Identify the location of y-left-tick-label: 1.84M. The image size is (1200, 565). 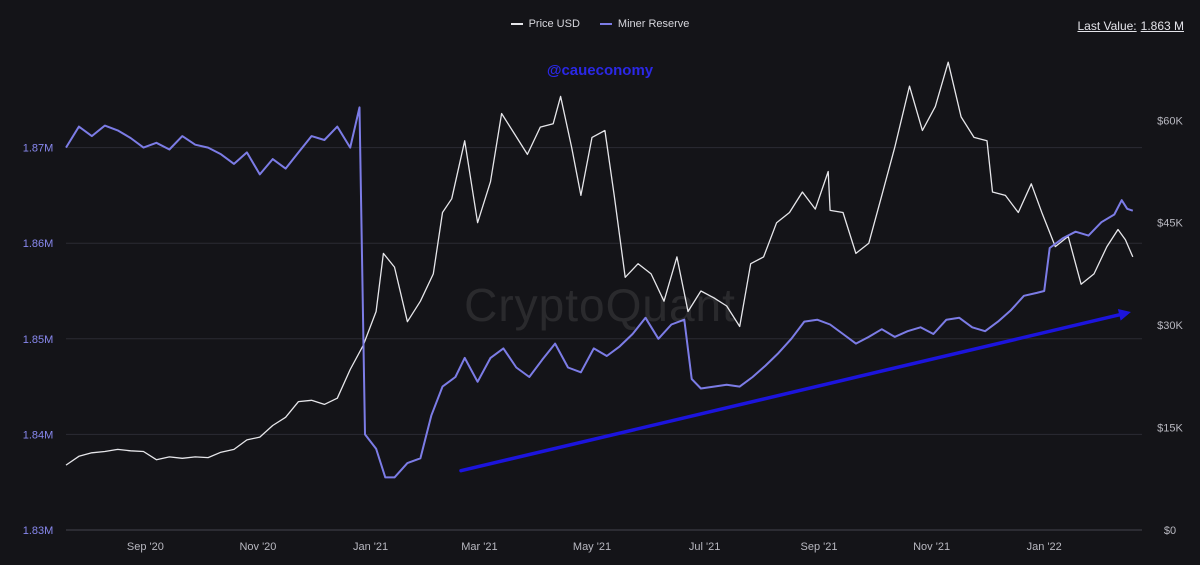
(38, 435).